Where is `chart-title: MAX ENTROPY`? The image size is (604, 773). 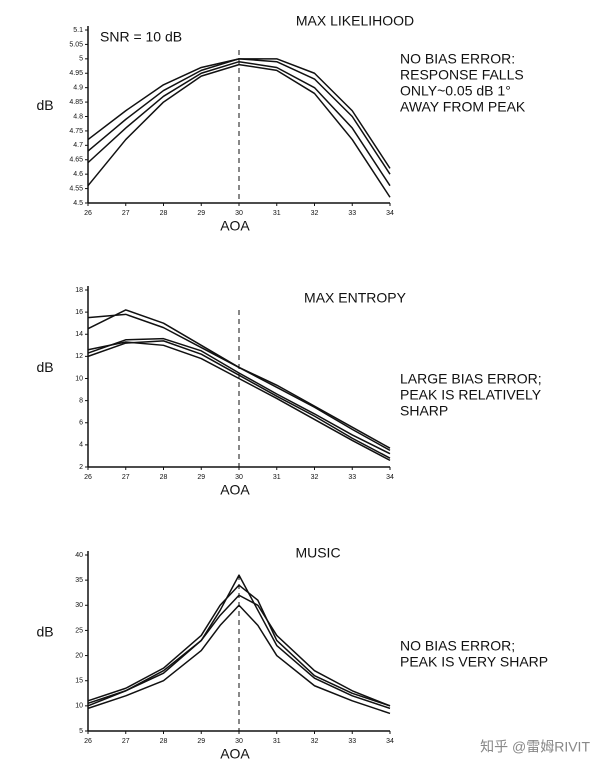 chart-title: MAX ENTROPY is located at coordinates (355, 298).